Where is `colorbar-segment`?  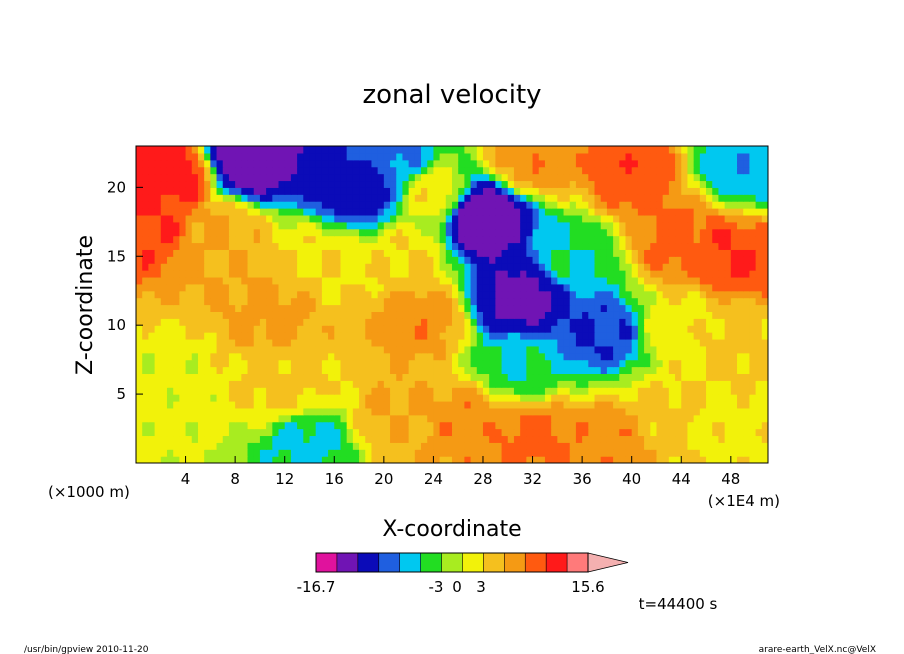 colorbar-segment is located at coordinates (368, 562).